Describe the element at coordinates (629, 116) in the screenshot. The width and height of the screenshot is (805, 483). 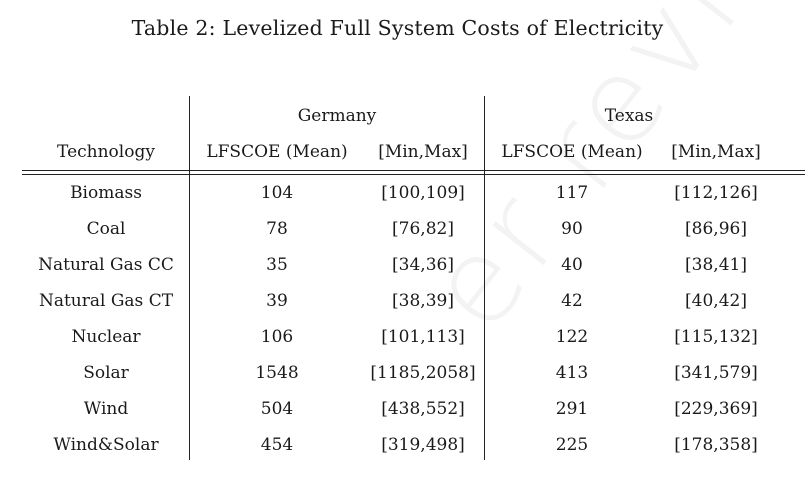
I see `group-header-texas: Texas` at that location.